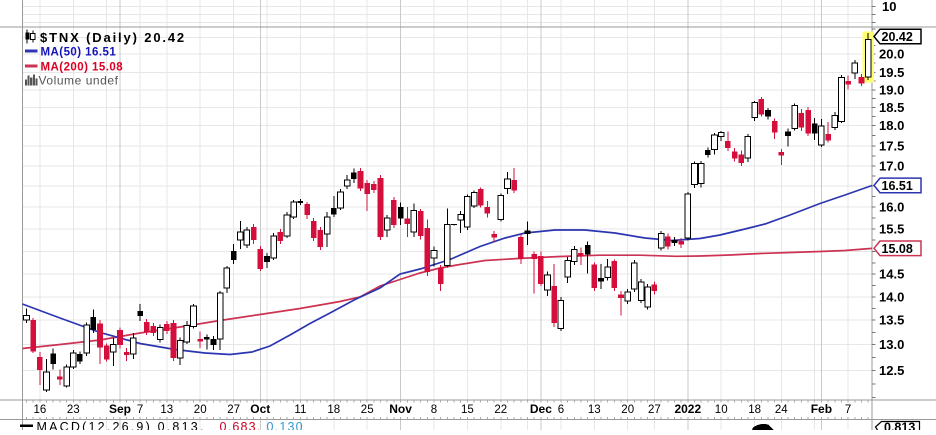 The image size is (936, 435). What do you see at coordinates (891, 89) in the screenshot?
I see `svg-text: 19.0` at bounding box center [891, 89].